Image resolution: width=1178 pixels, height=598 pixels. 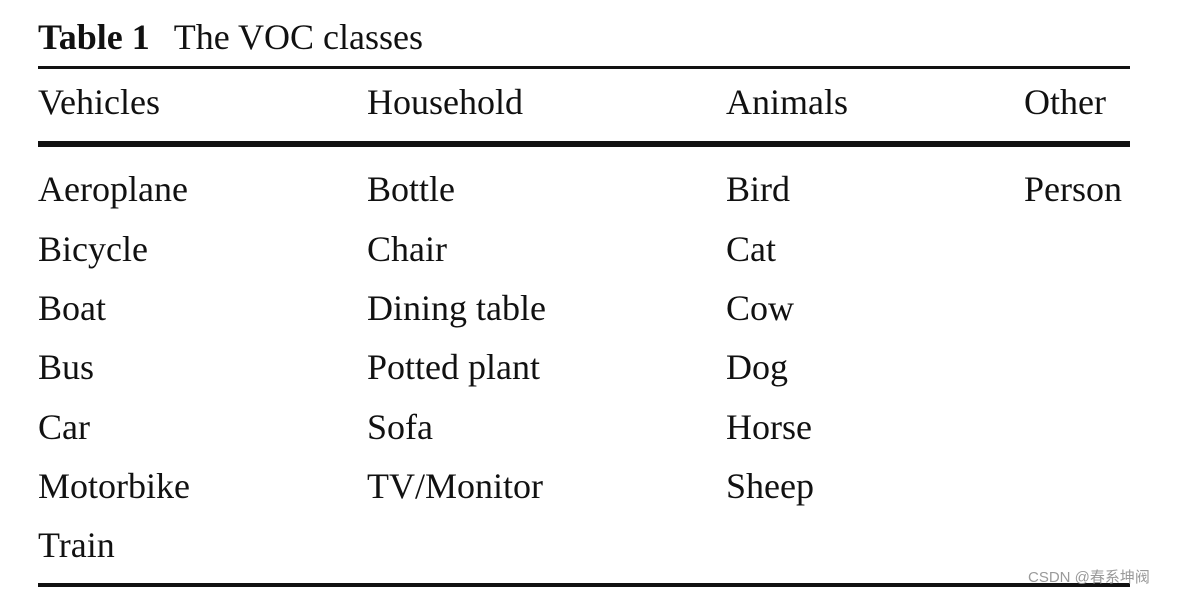 I want to click on top-rule, so click(x=584, y=67).